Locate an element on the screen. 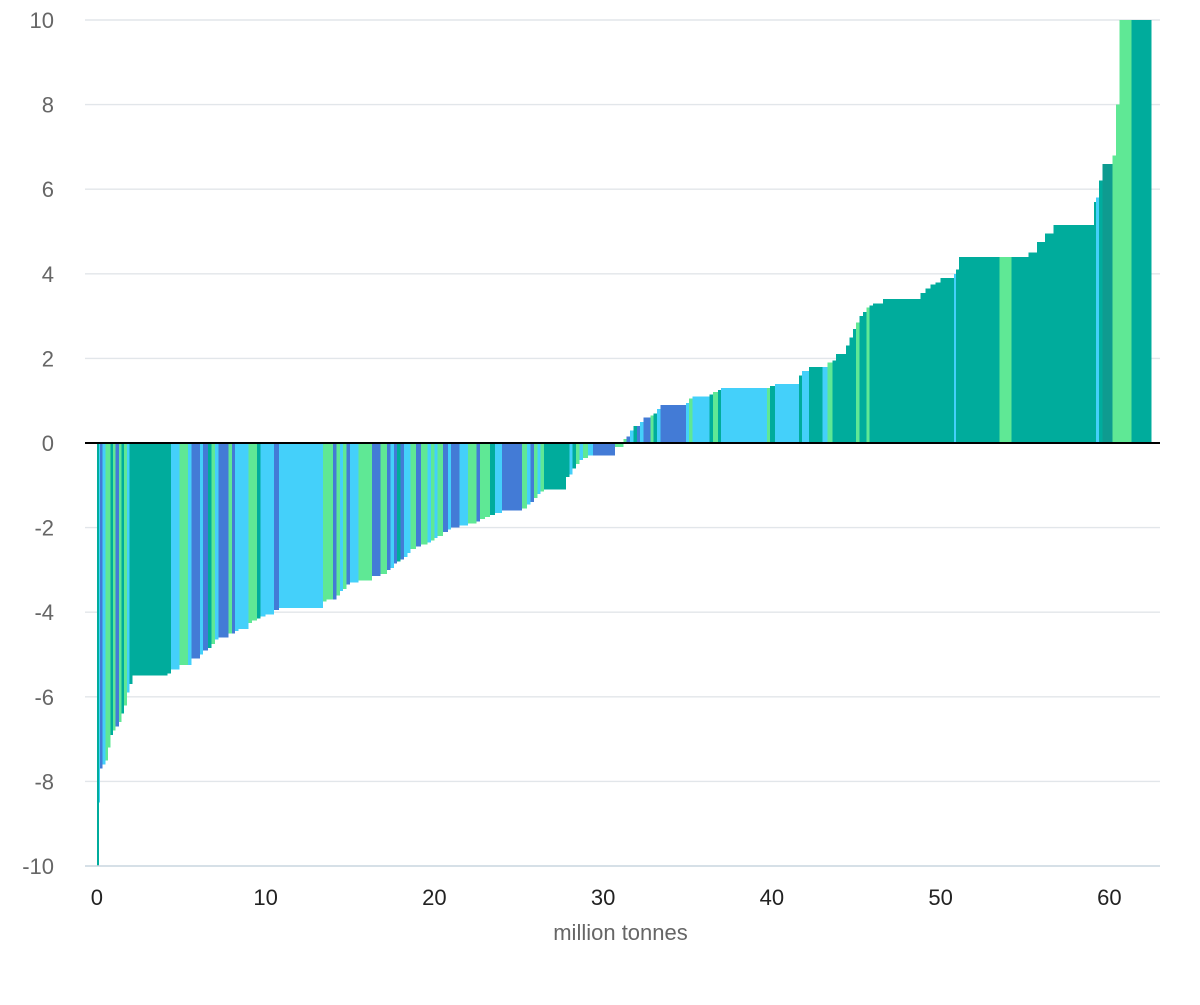 The height and width of the screenshot is (1005, 1200). y-tick-label: -4 is located at coordinates (44, 612).